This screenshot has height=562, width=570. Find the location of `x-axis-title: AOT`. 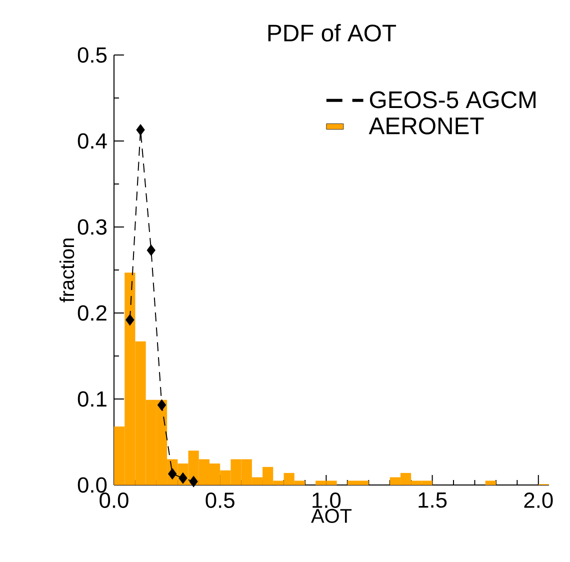

x-axis-title: AOT is located at coordinates (331, 515).